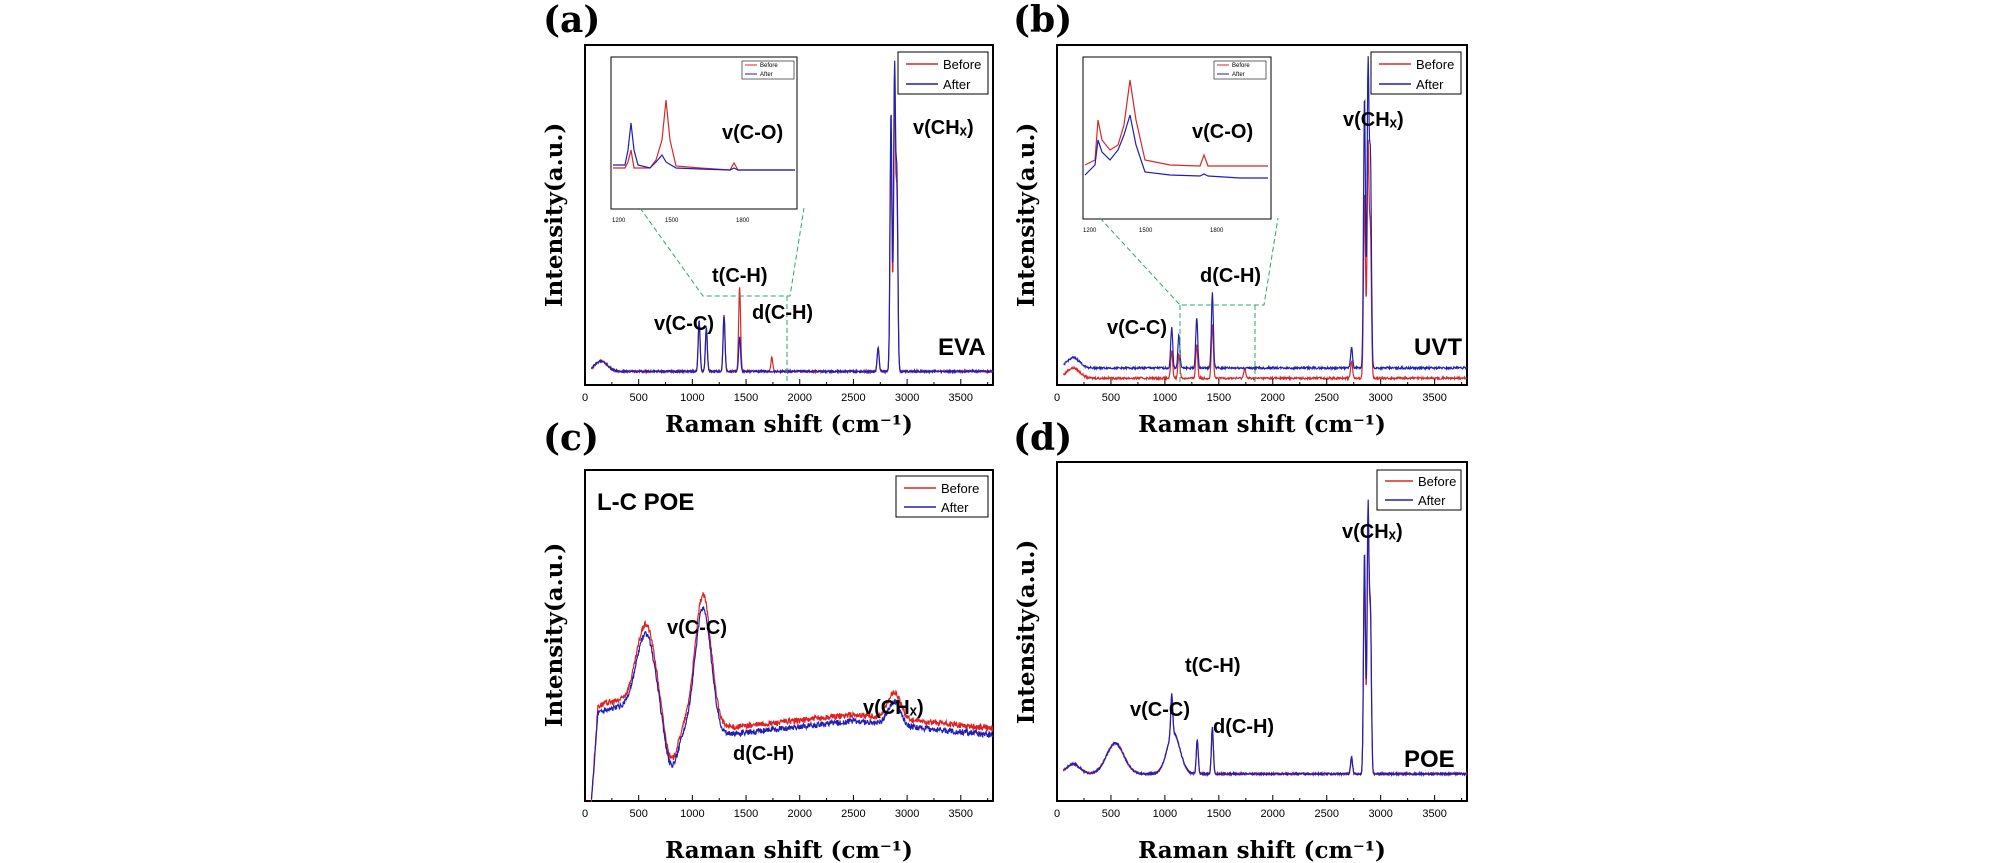 This screenshot has height=863, width=2008. I want to click on sample-label: POE, so click(1429, 759).